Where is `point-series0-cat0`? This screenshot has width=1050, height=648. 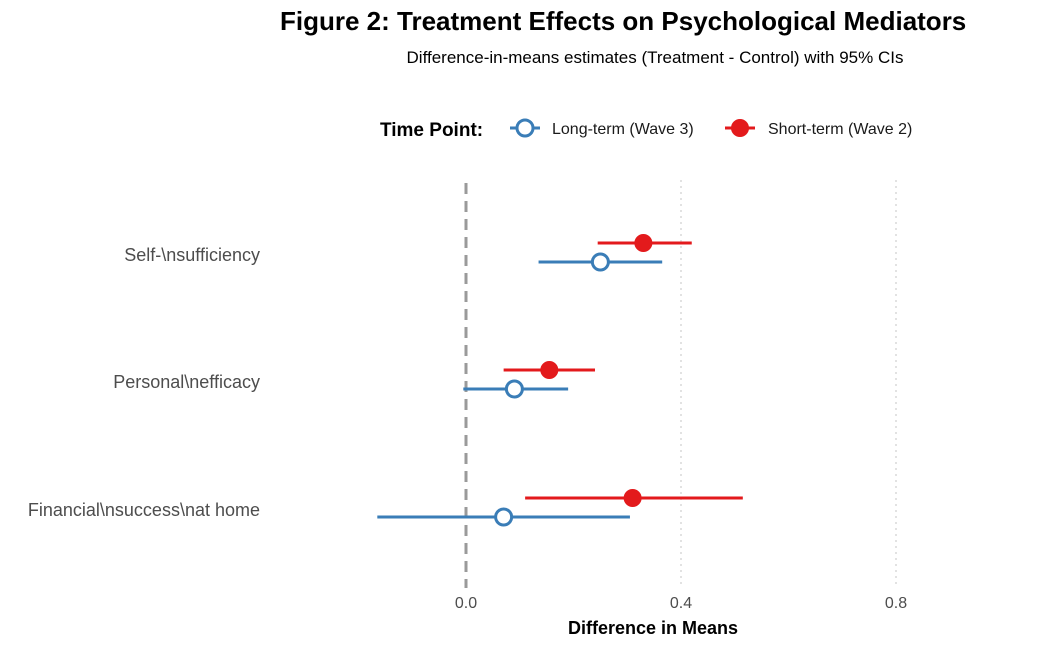
point-series0-cat0 is located at coordinates (600, 262).